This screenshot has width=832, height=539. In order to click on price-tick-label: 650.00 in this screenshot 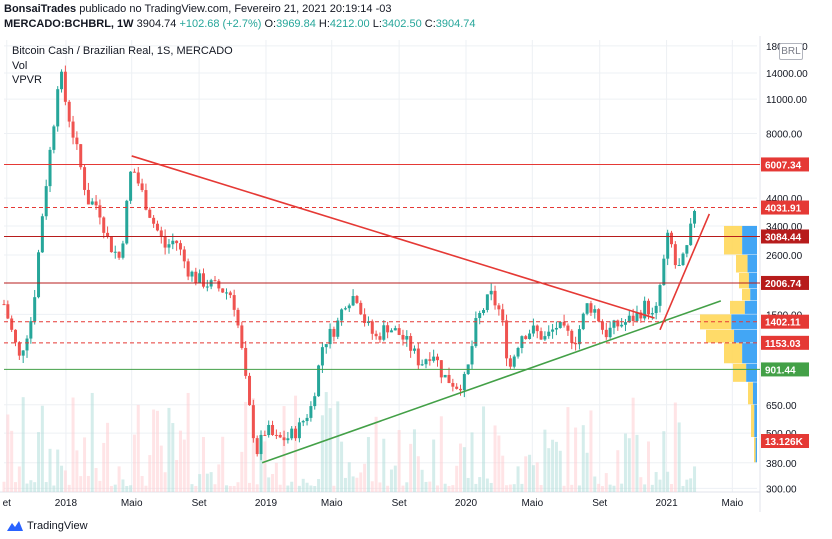, I will do `click(781, 406)`.